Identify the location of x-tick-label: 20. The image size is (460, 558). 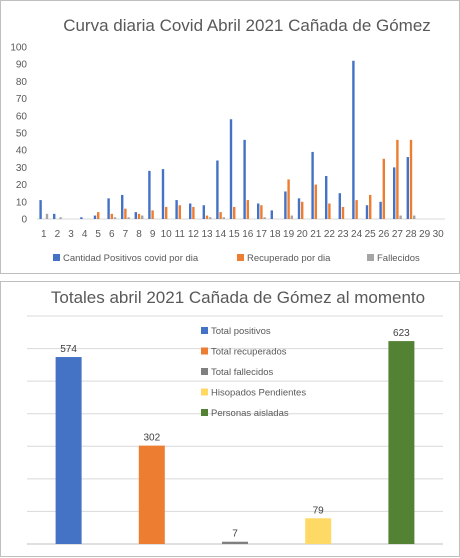
(303, 234).